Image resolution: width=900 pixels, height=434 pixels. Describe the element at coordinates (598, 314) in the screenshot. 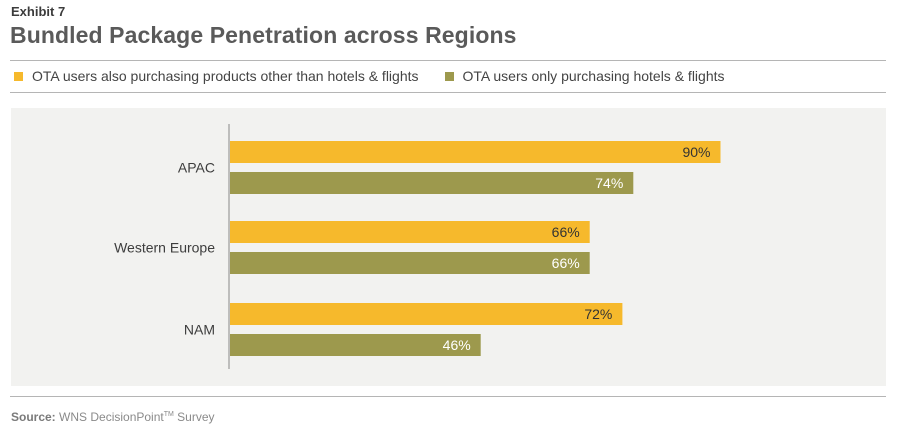

I see `bar-value-label: 72%` at that location.